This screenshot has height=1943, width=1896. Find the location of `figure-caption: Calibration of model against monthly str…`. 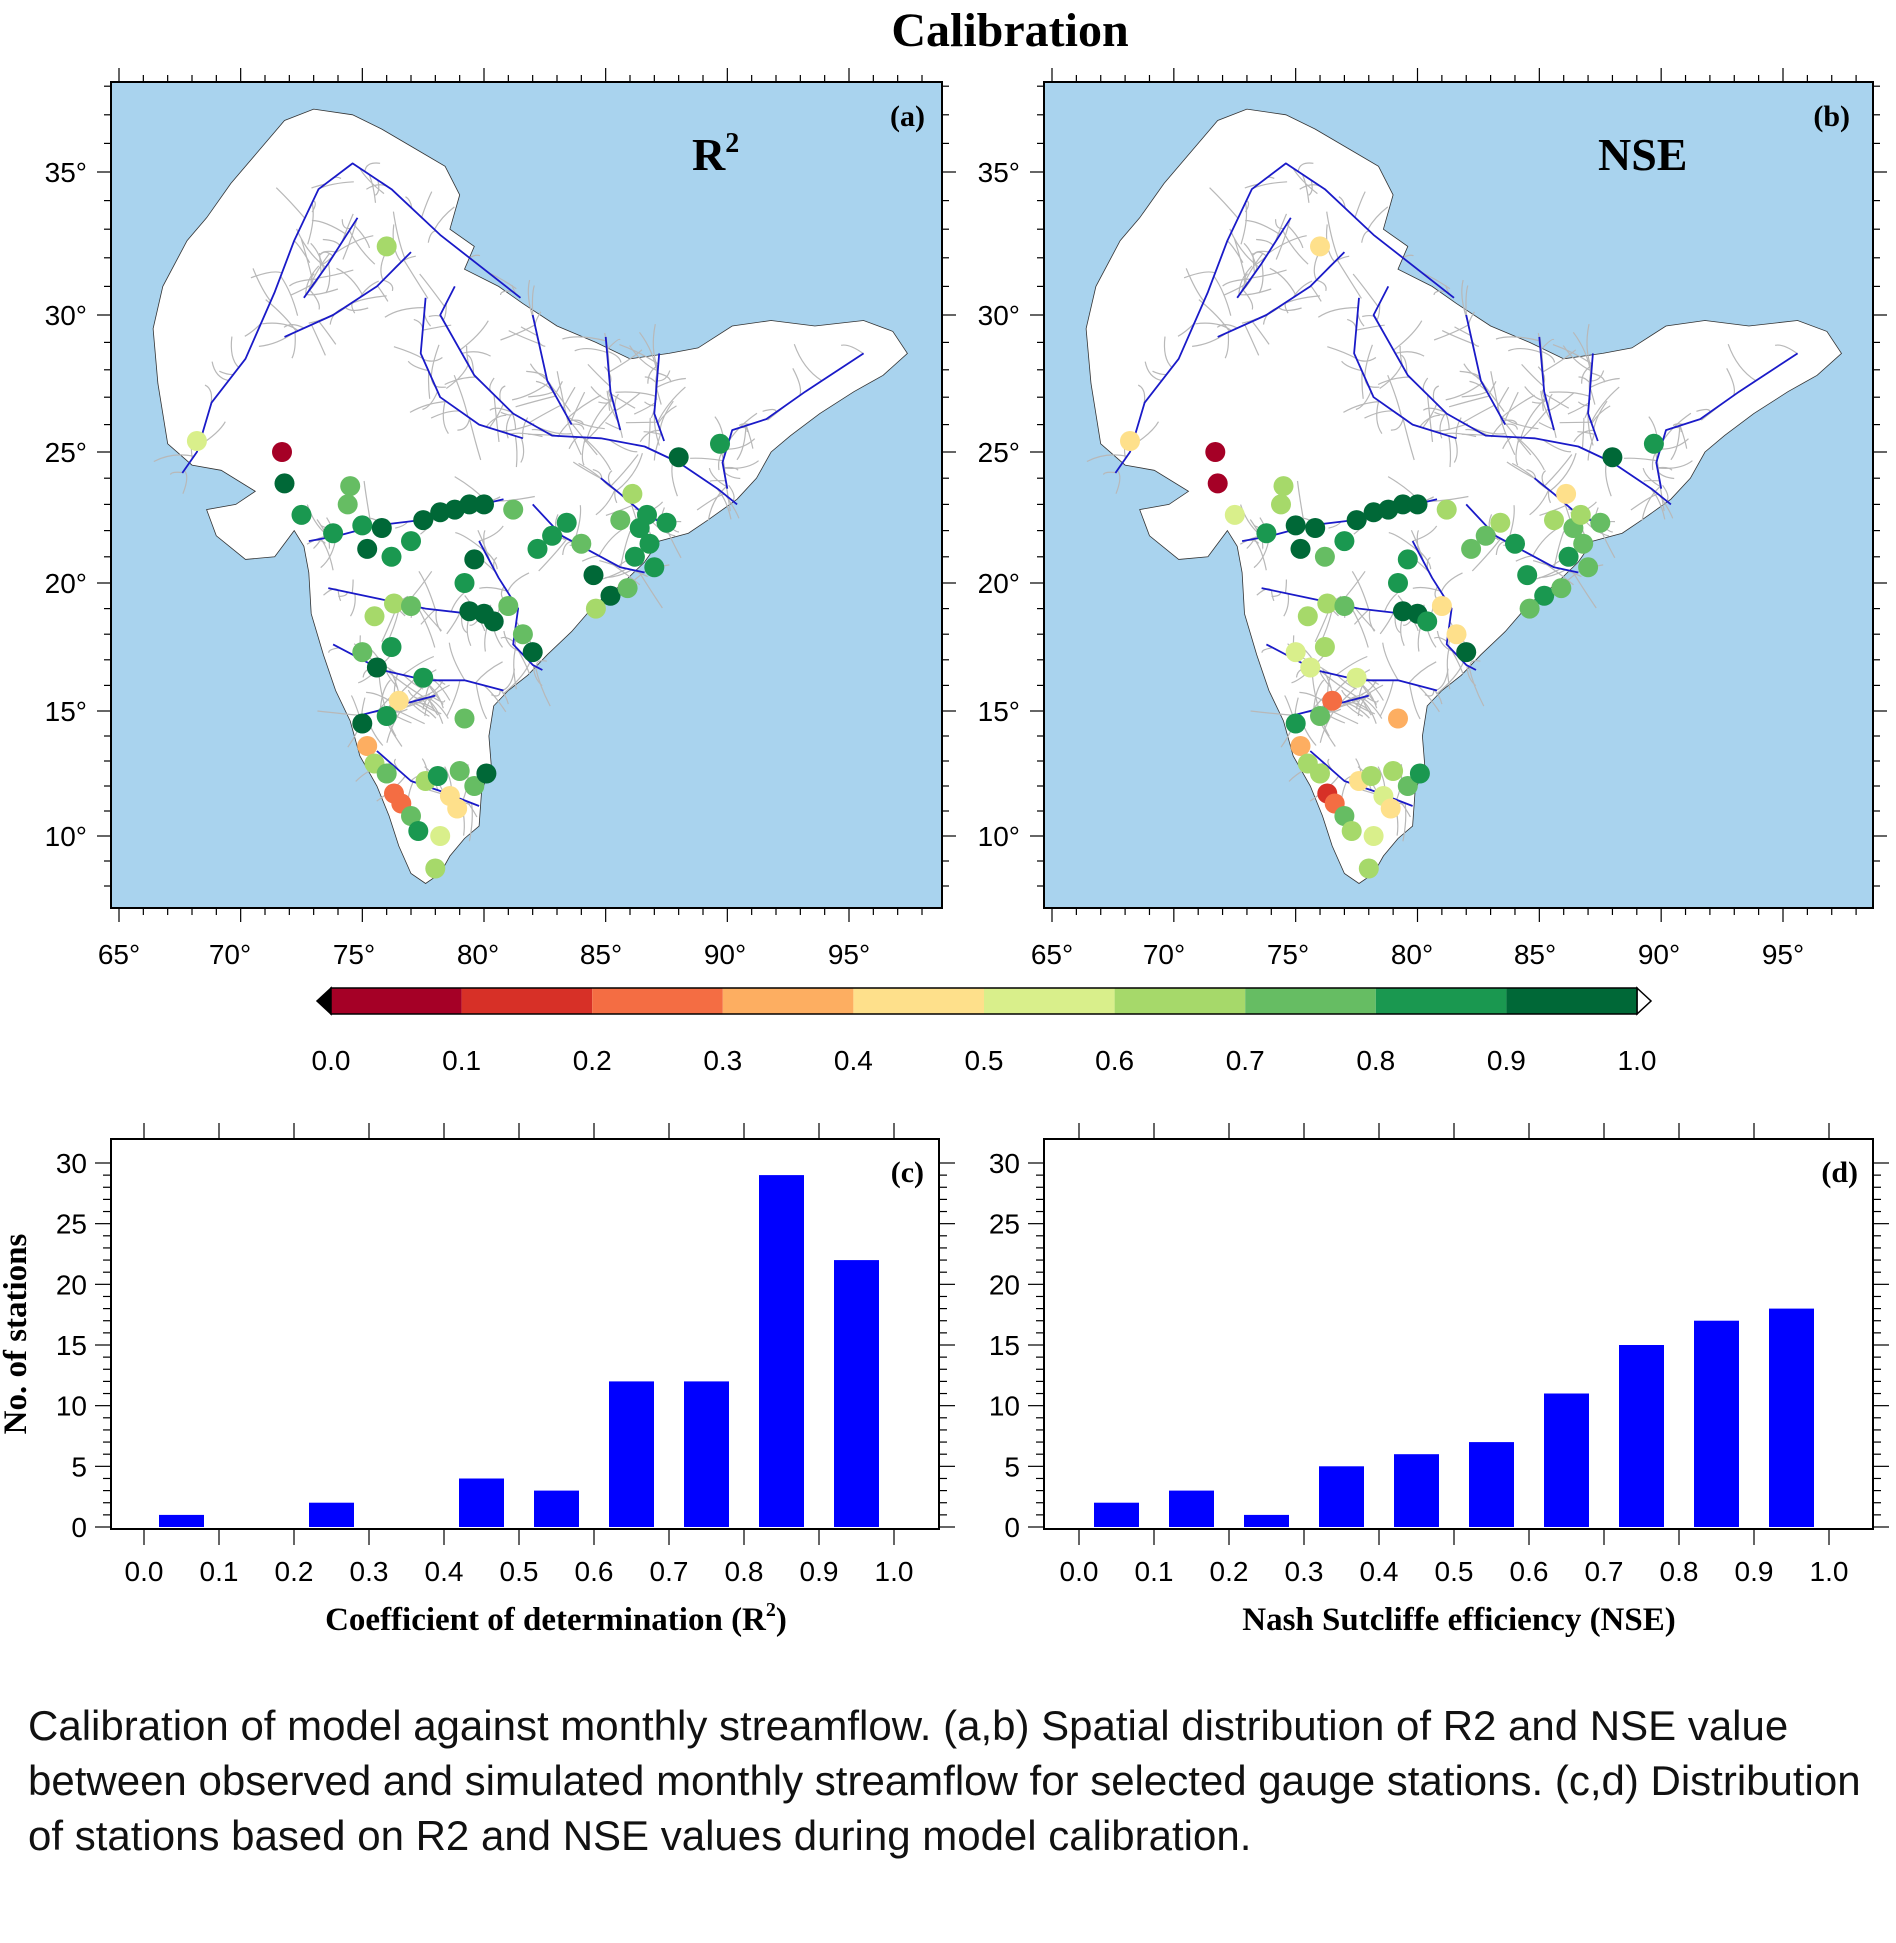

figure-caption: Calibration of model against monthly str… is located at coordinates (944, 1780).